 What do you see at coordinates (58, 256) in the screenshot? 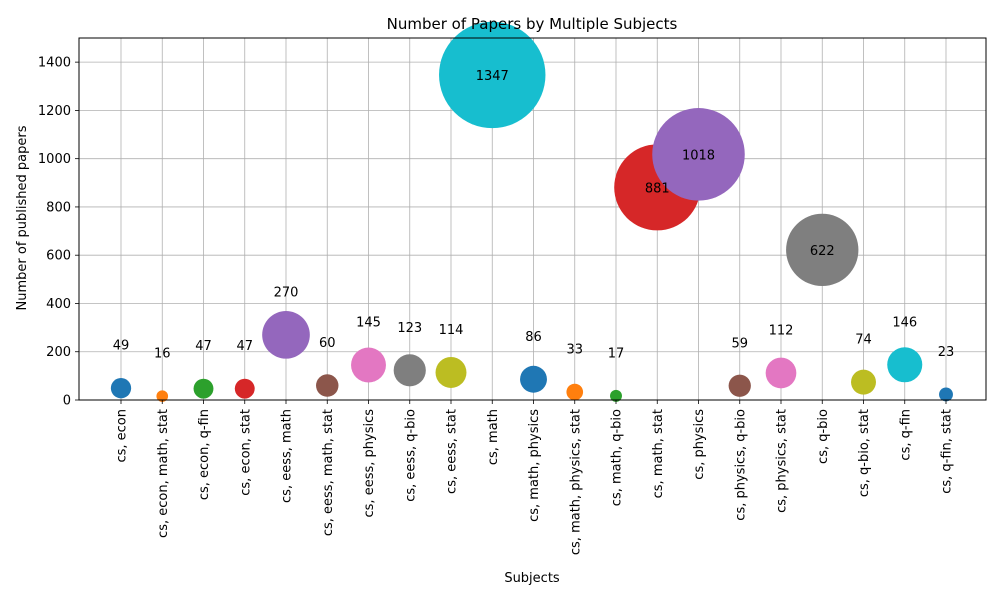
I see `y-tick-label: 600` at bounding box center [58, 256].